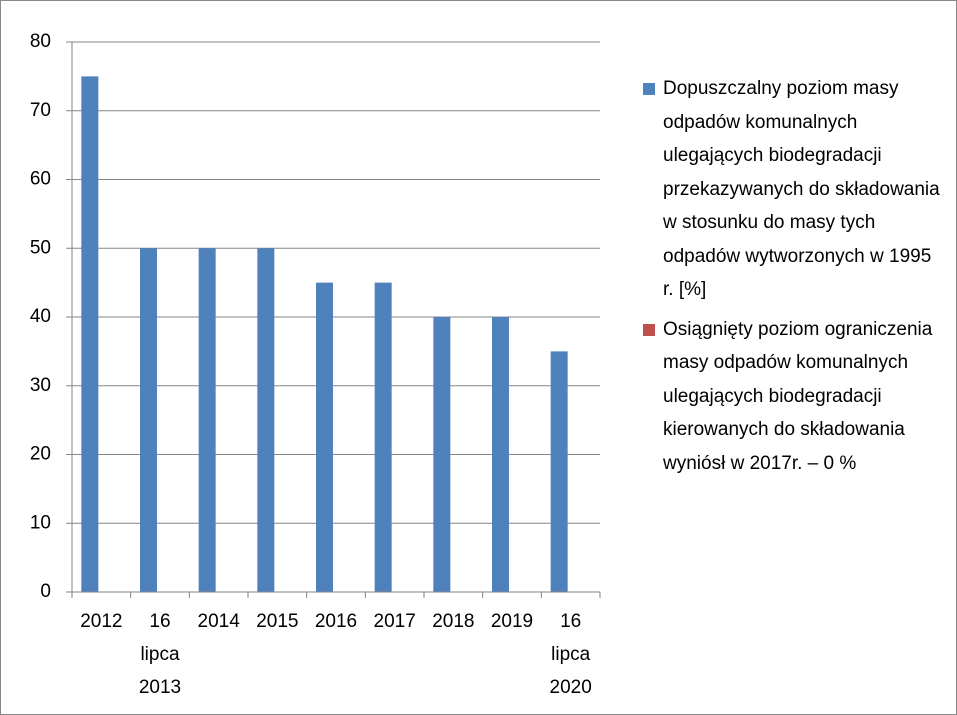  I want to click on x-tick-label: 2014, so click(219, 621).